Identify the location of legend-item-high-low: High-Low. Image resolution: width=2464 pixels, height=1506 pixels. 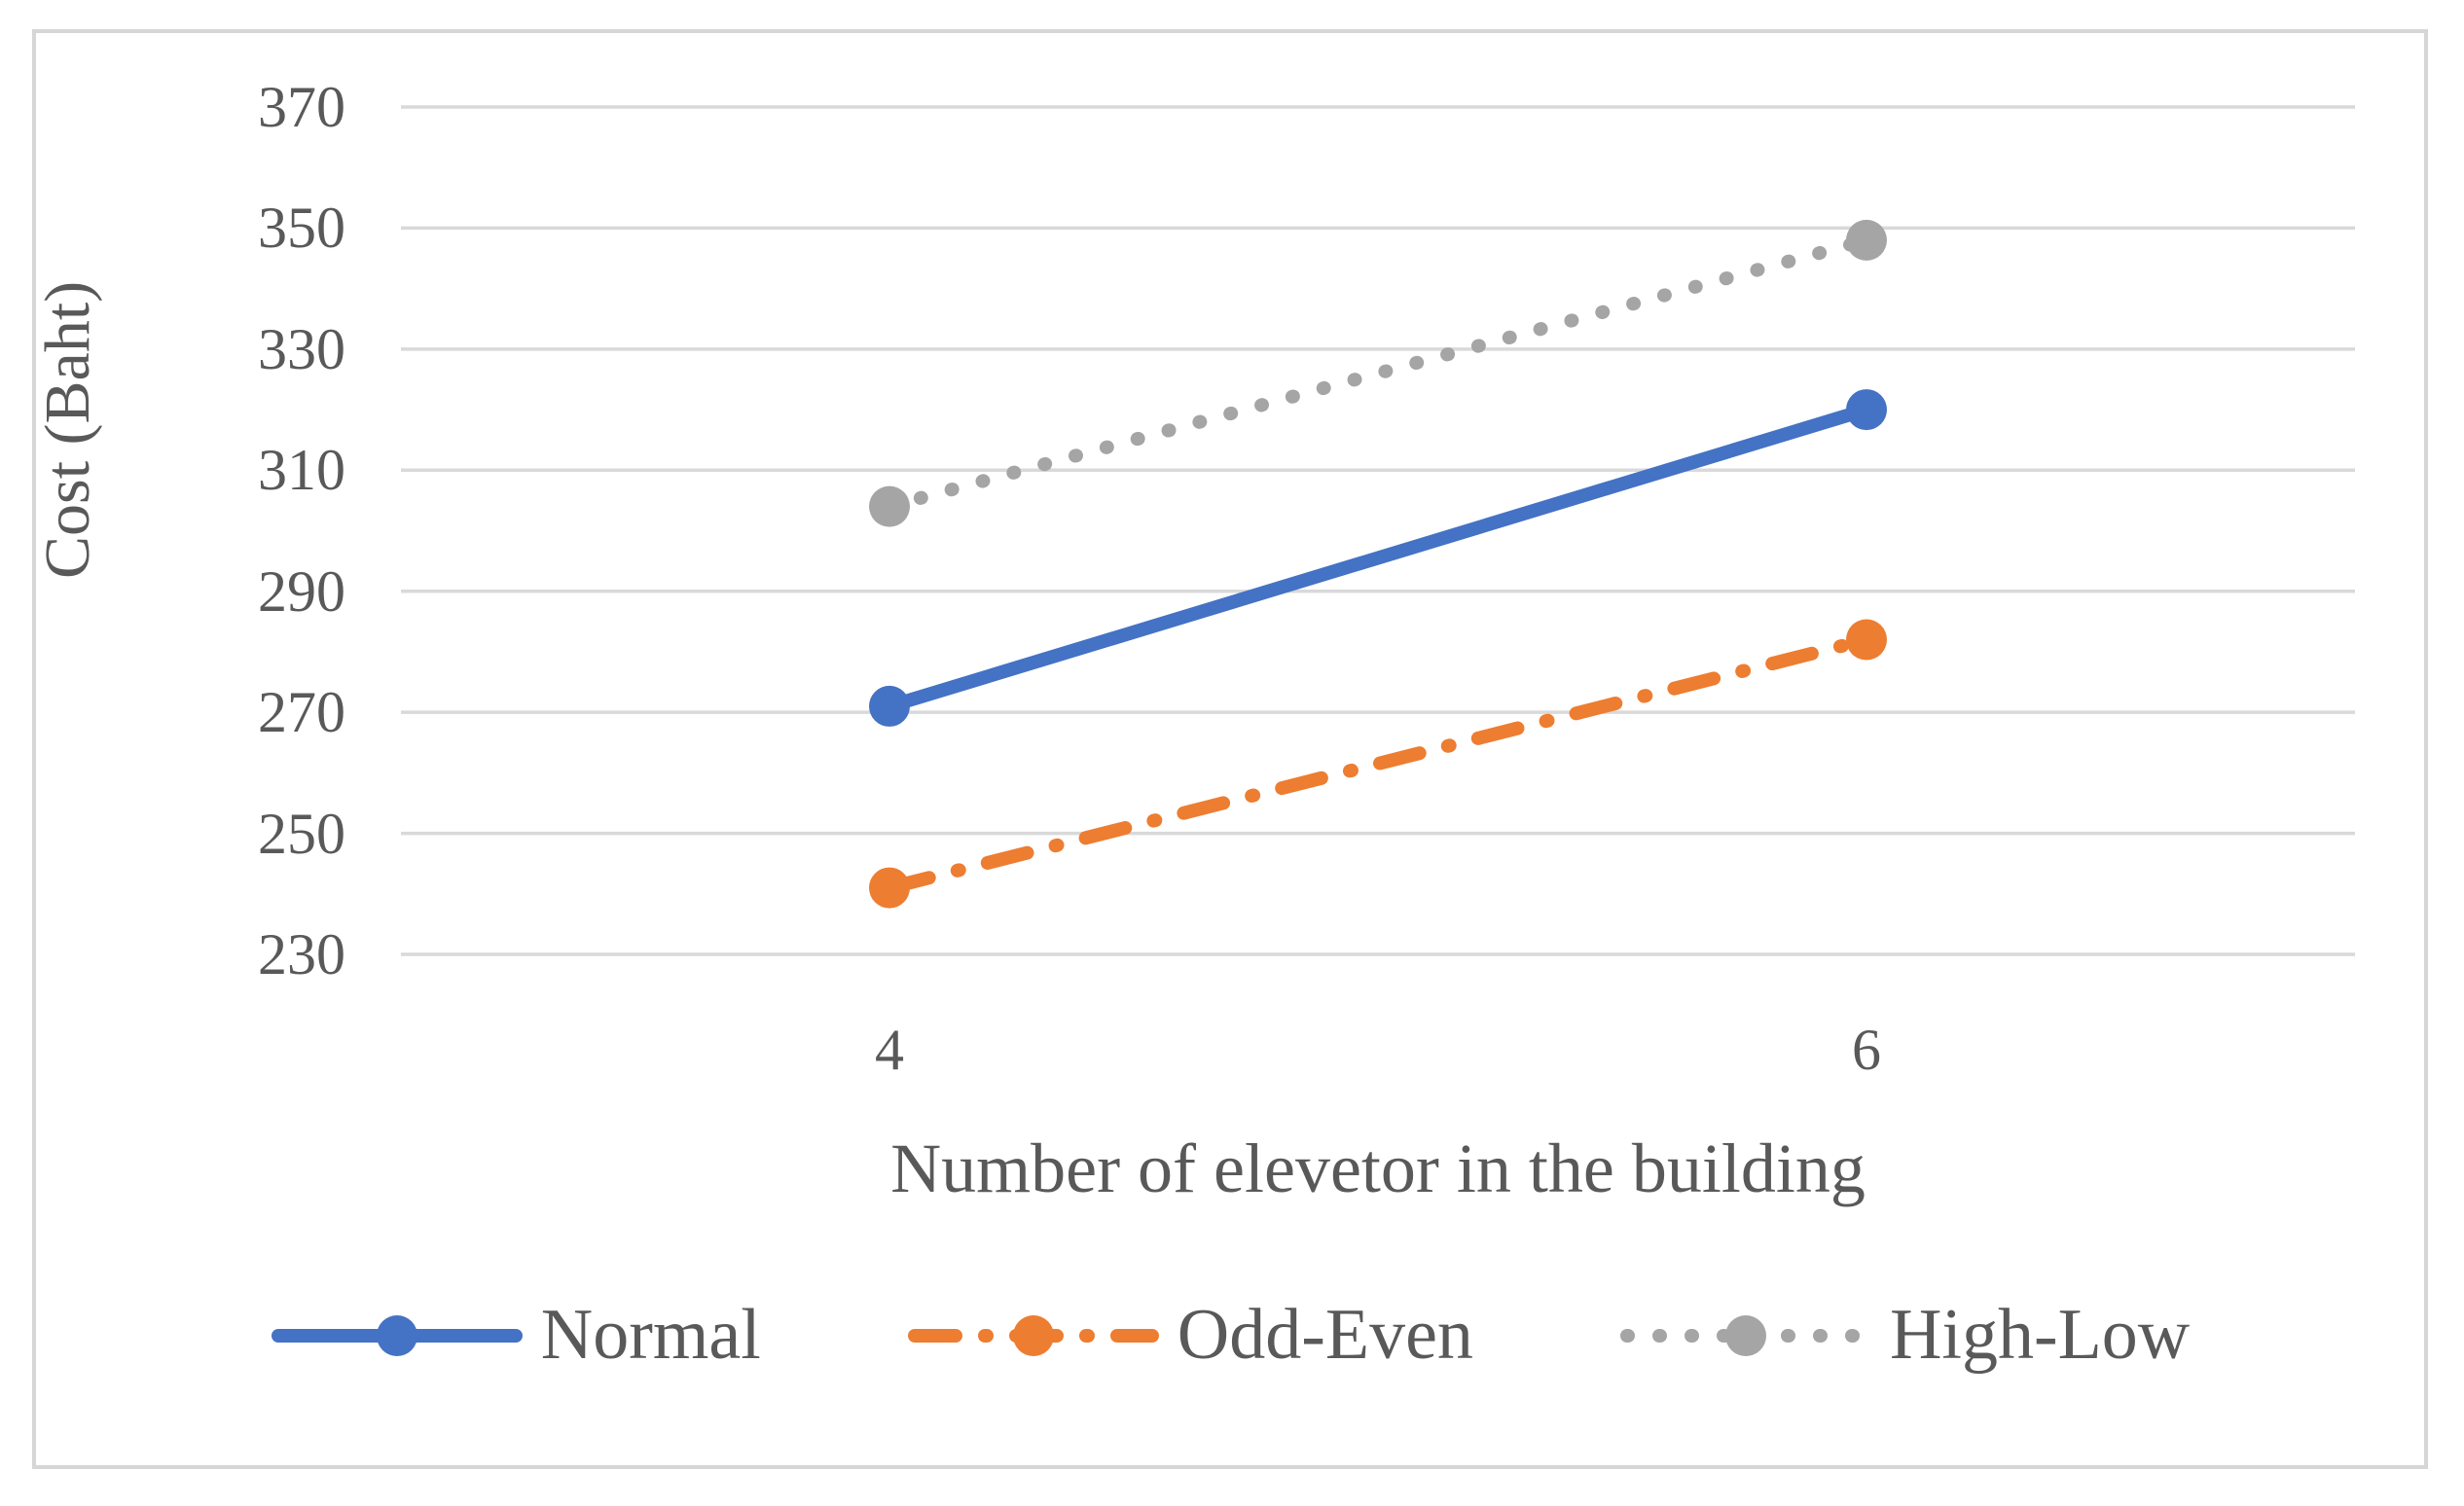
(1904, 1335).